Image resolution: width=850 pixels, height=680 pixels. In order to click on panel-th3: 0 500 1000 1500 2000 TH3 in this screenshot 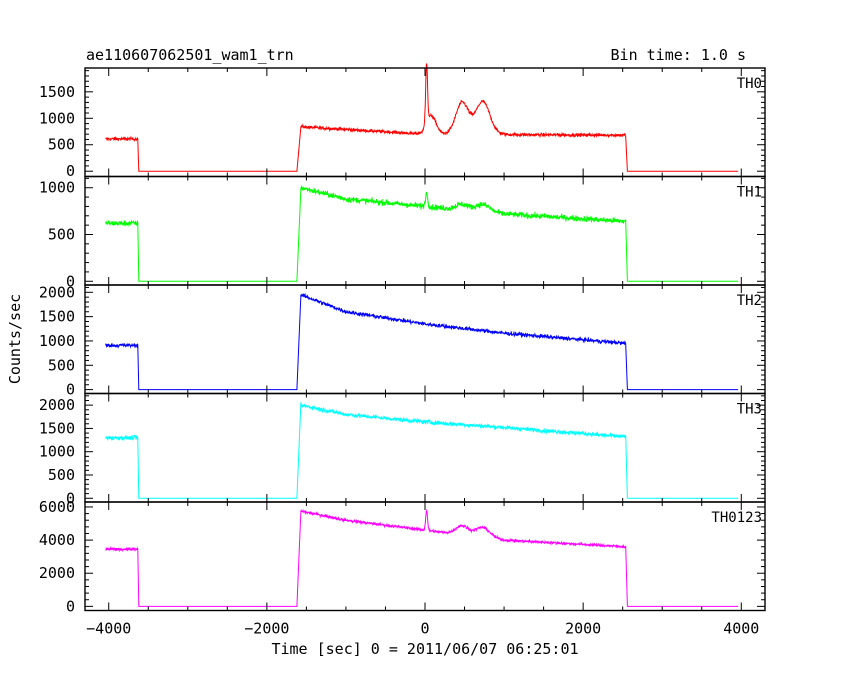, I will do `click(402, 449)`.